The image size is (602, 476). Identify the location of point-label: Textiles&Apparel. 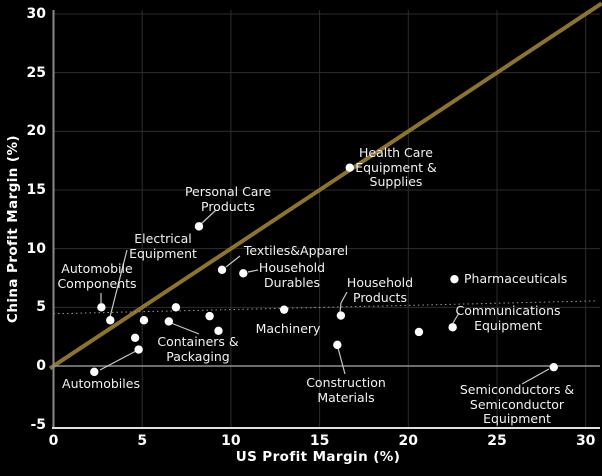
(296, 251).